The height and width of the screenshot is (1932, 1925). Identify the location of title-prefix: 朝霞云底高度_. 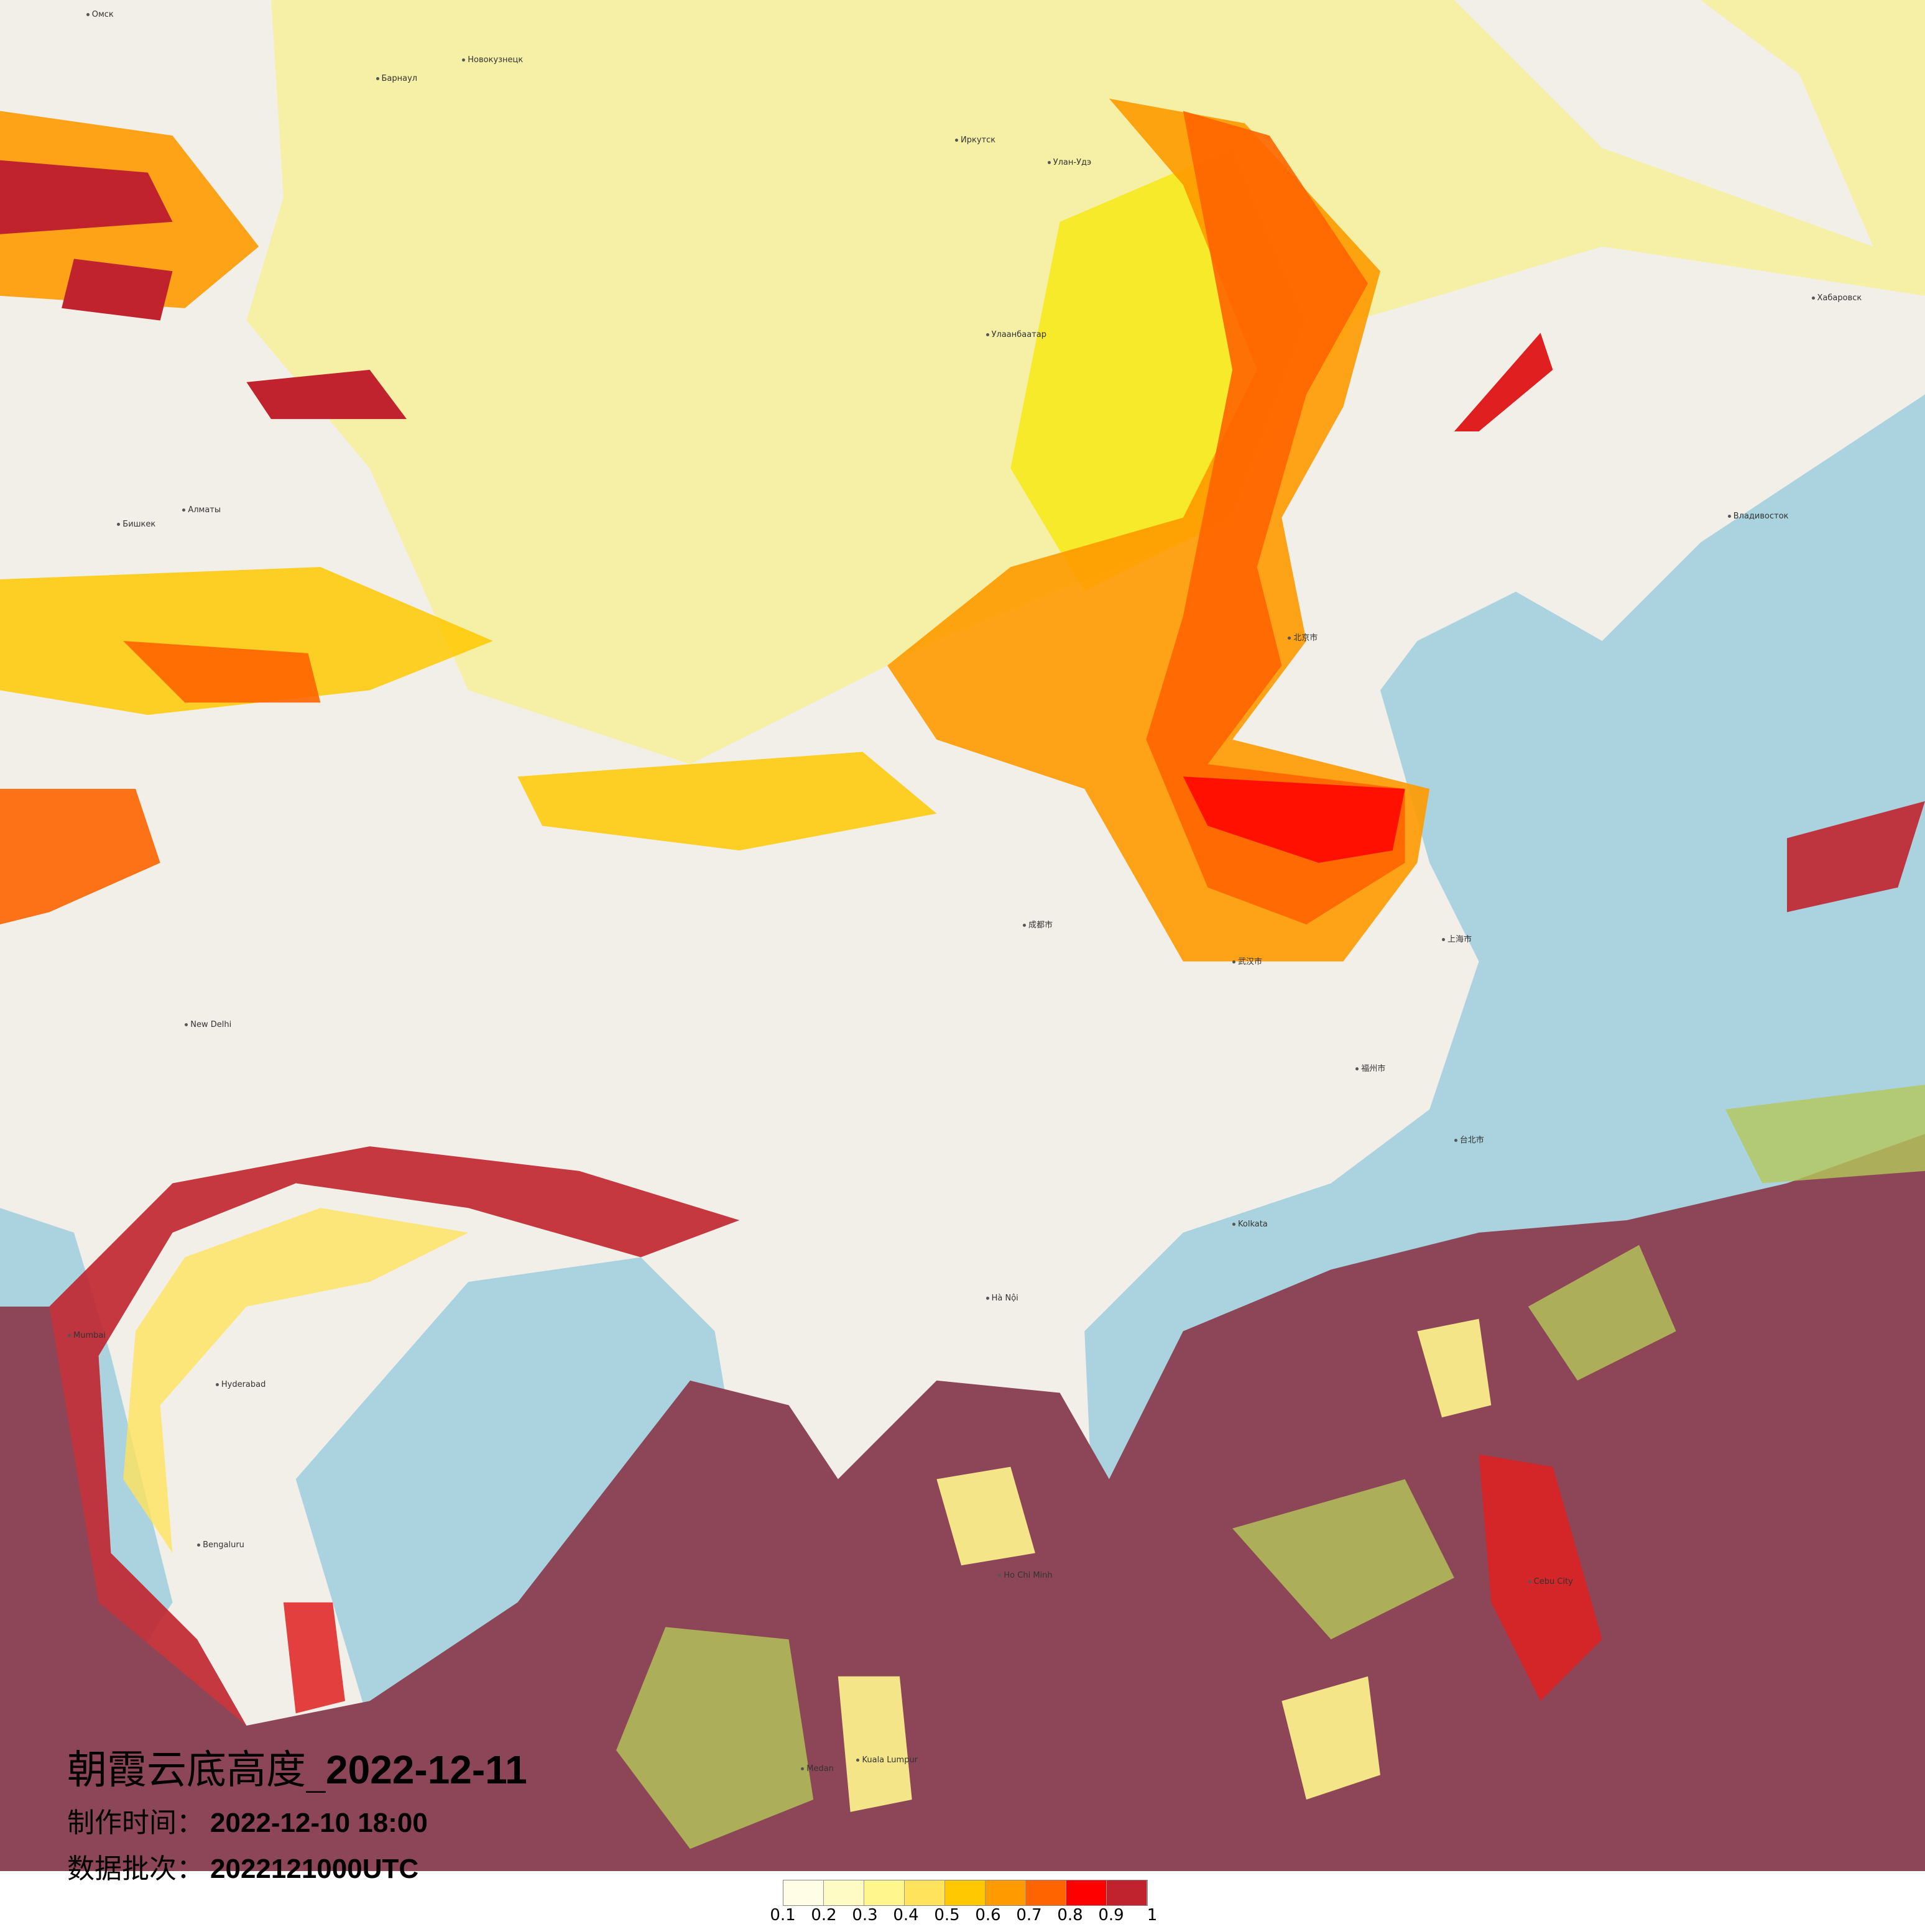
(196, 1770).